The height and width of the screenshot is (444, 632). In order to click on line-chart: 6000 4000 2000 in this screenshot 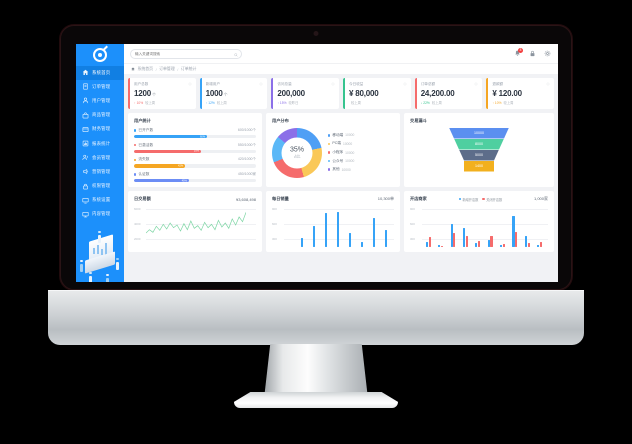, I will do `click(195, 226)`.